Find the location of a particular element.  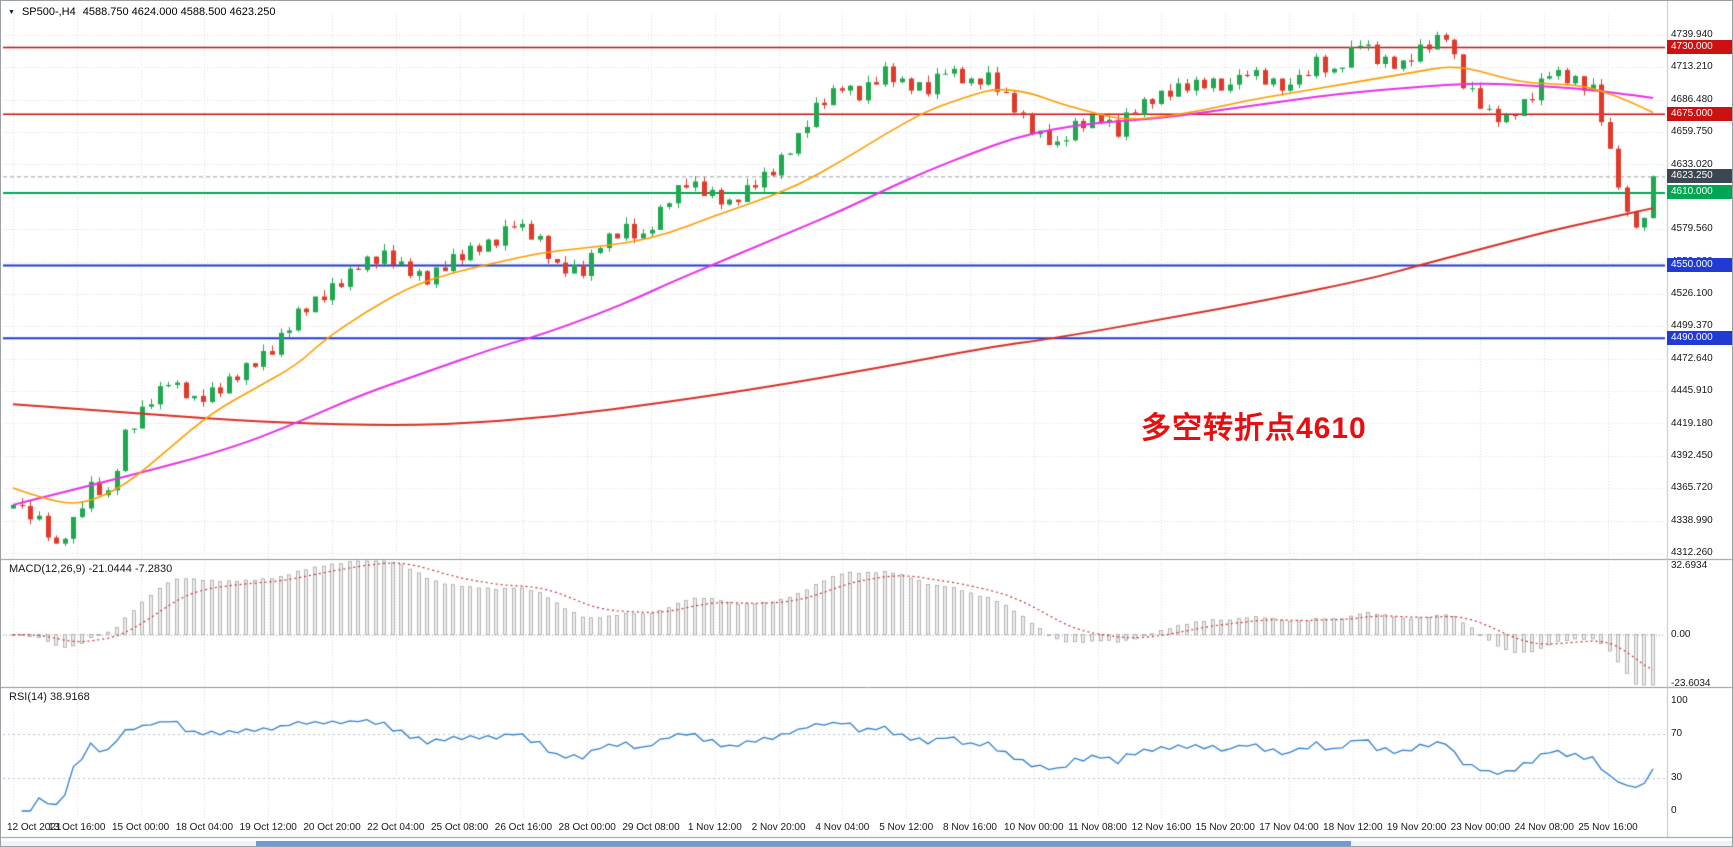

scrollbar-thumb is located at coordinates (803, 843).